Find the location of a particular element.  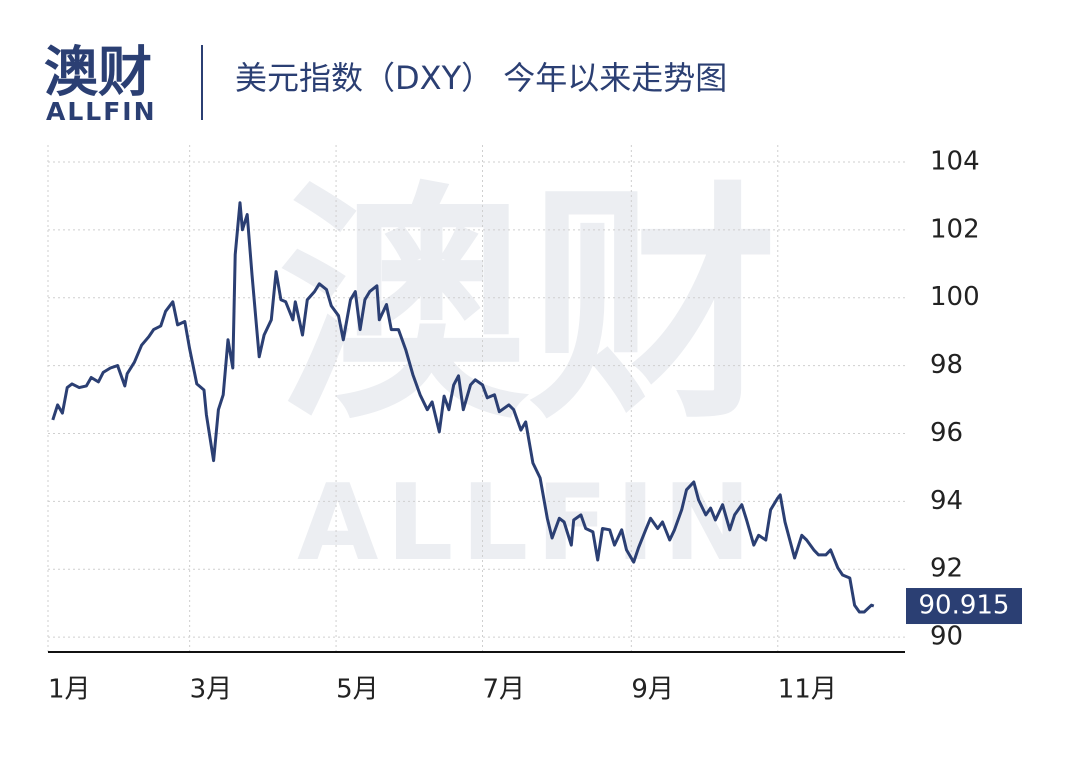

last-value-box is located at coordinates (964, 606).